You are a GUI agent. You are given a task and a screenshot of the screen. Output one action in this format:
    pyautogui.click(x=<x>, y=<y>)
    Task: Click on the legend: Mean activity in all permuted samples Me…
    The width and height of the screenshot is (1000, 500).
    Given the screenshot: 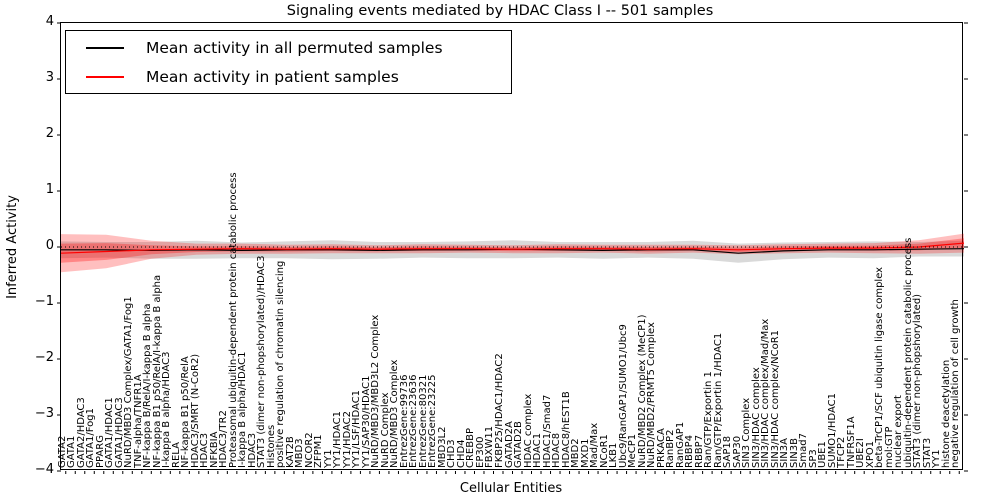 What is the action you would take?
    pyautogui.click(x=288, y=62)
    